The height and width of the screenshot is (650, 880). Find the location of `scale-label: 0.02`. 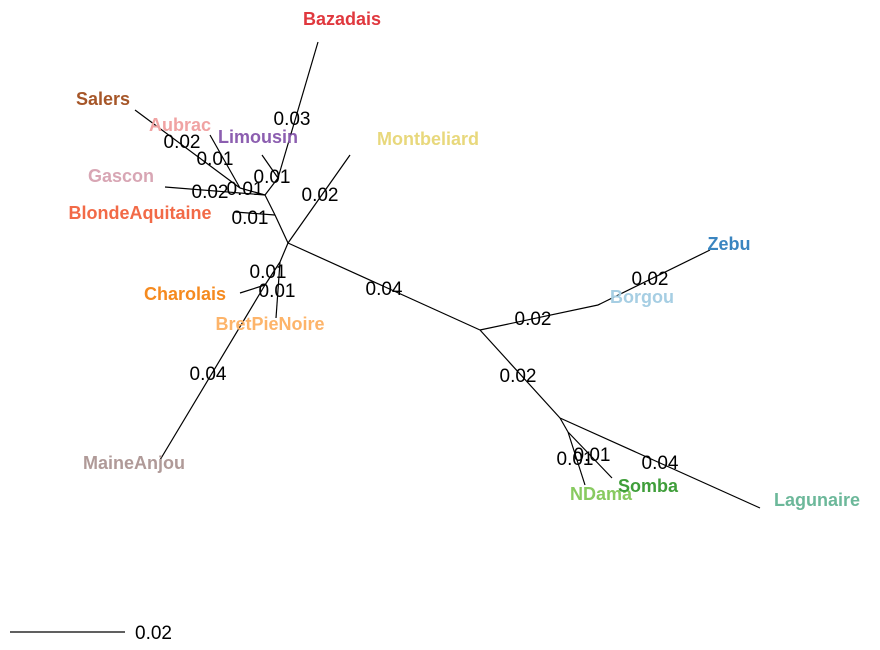

scale-label: 0.02 is located at coordinates (153, 633).